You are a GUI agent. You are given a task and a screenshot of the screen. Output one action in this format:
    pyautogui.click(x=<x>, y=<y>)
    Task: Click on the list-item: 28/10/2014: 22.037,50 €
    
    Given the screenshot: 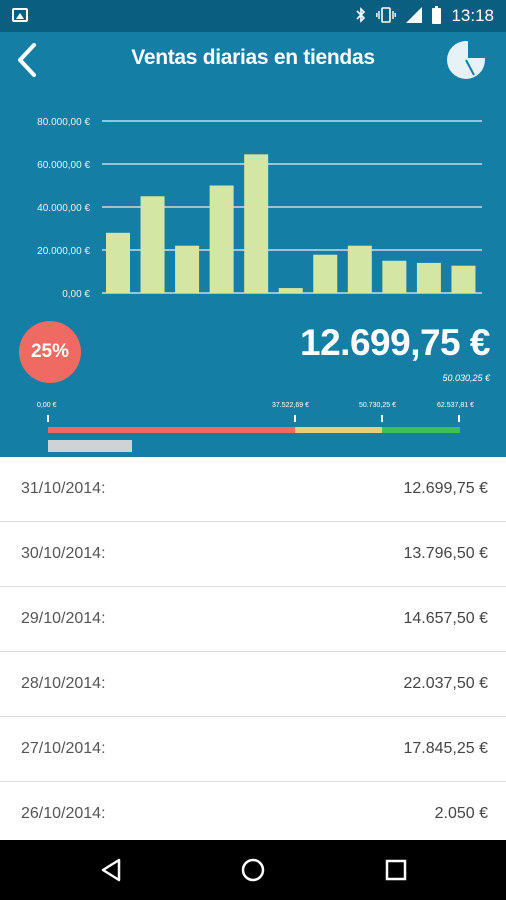 What is the action you would take?
    pyautogui.click(x=253, y=684)
    